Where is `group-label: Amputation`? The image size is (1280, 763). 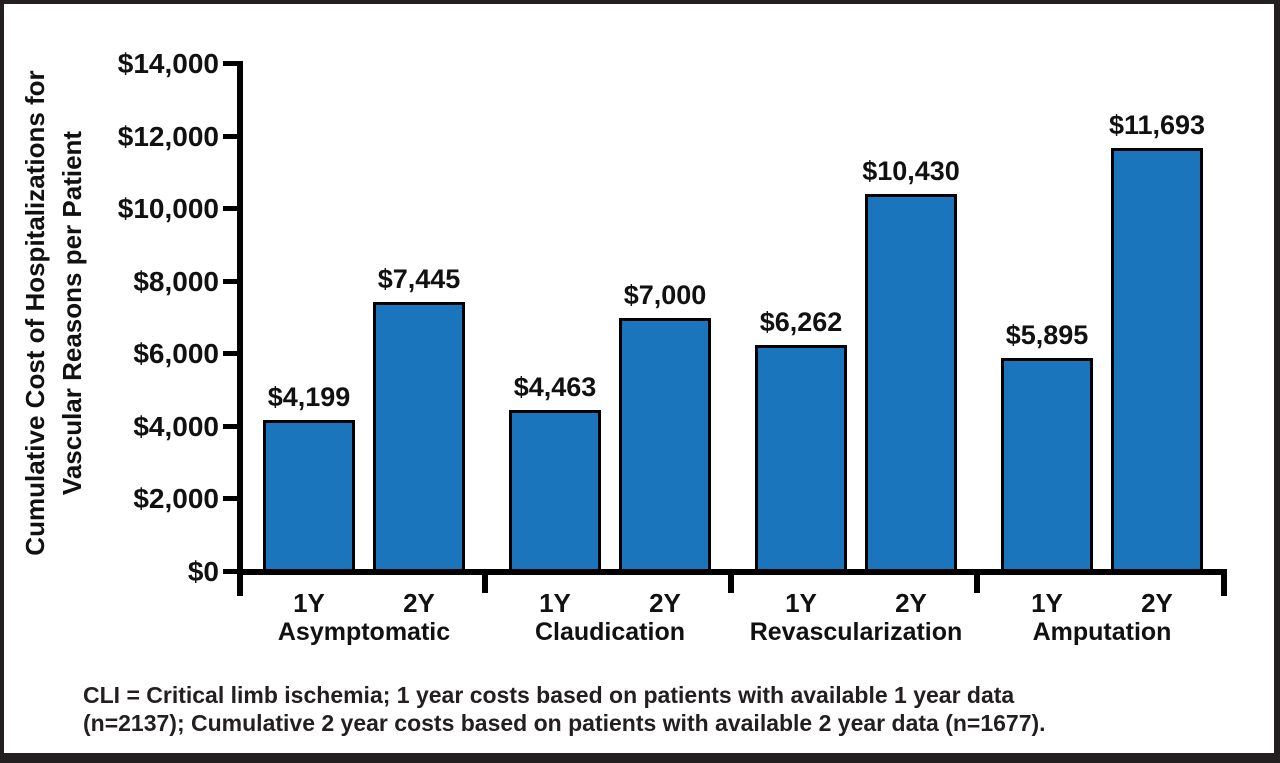 group-label: Amputation is located at coordinates (1102, 632).